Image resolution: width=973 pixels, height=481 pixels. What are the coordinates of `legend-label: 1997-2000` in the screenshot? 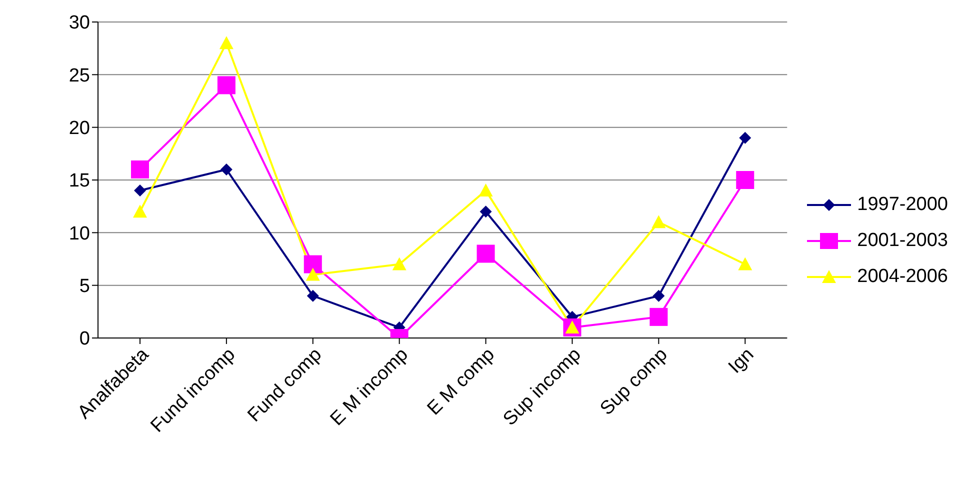 It's located at (902, 205).